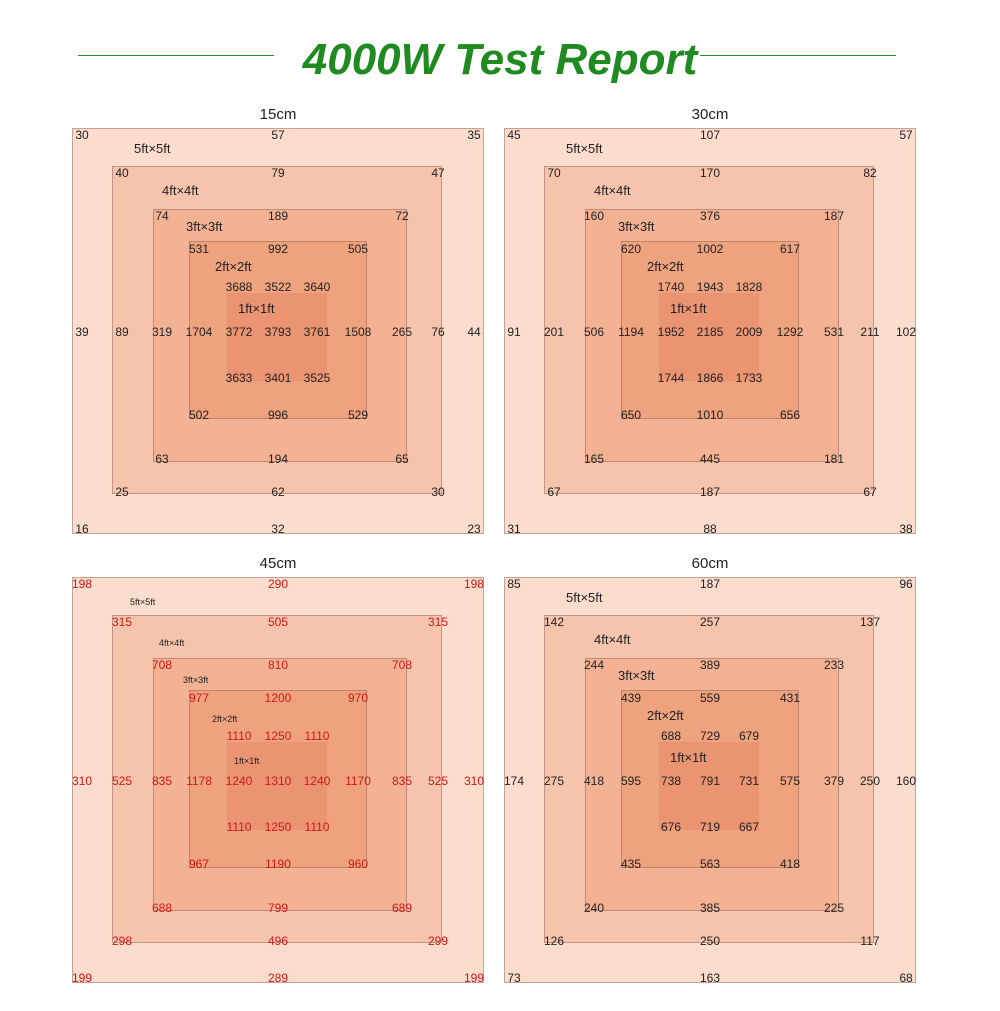 This screenshot has width=1000, height=1011. Describe the element at coordinates (474, 529) in the screenshot. I see `ppfd-value: 23` at that location.